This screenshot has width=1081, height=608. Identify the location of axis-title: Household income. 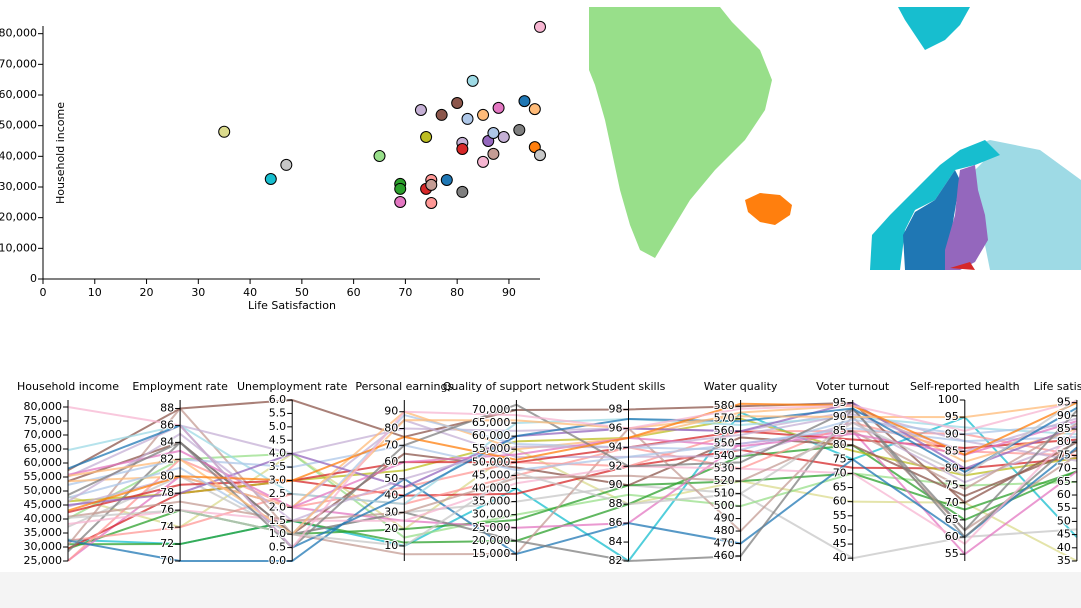
(68, 386).